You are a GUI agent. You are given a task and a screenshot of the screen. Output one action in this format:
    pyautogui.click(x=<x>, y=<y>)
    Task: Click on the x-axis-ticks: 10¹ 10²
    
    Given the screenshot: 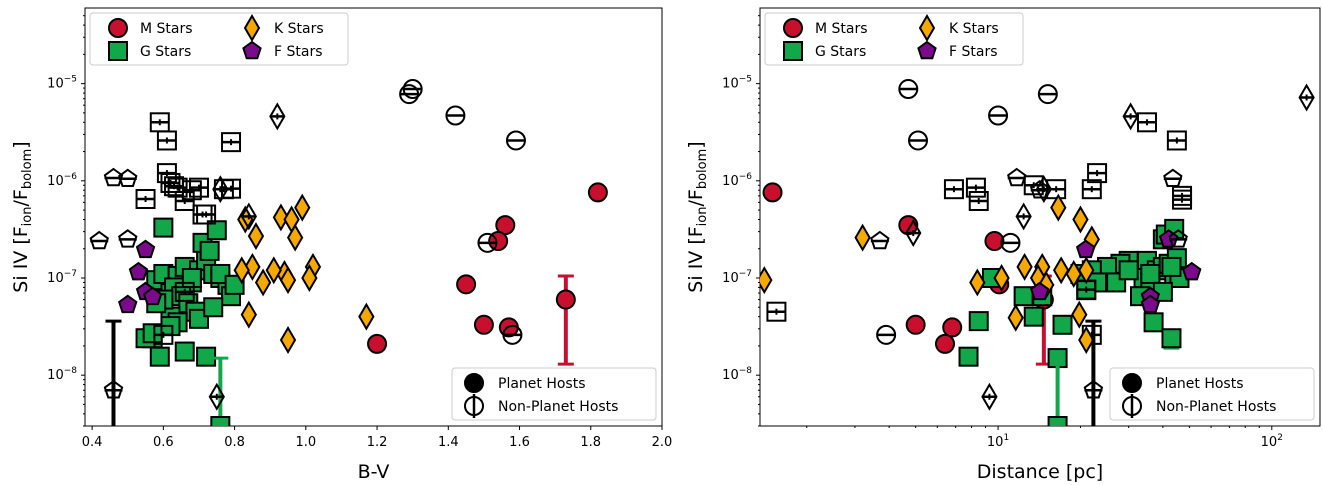 What is the action you would take?
    pyautogui.click(x=1044, y=438)
    